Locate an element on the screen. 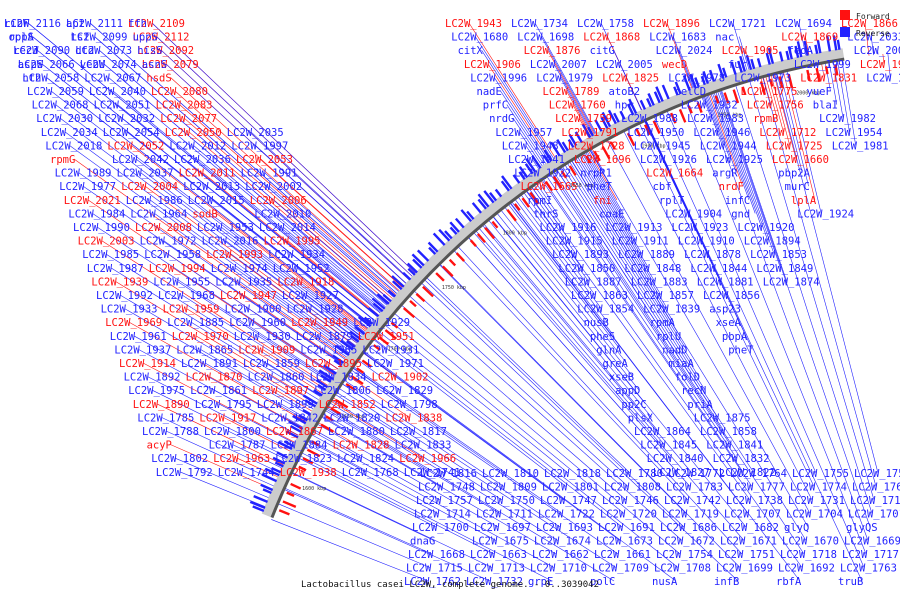 This screenshot has height=600, width=900. gene-label: fni is located at coordinates (602, 201).